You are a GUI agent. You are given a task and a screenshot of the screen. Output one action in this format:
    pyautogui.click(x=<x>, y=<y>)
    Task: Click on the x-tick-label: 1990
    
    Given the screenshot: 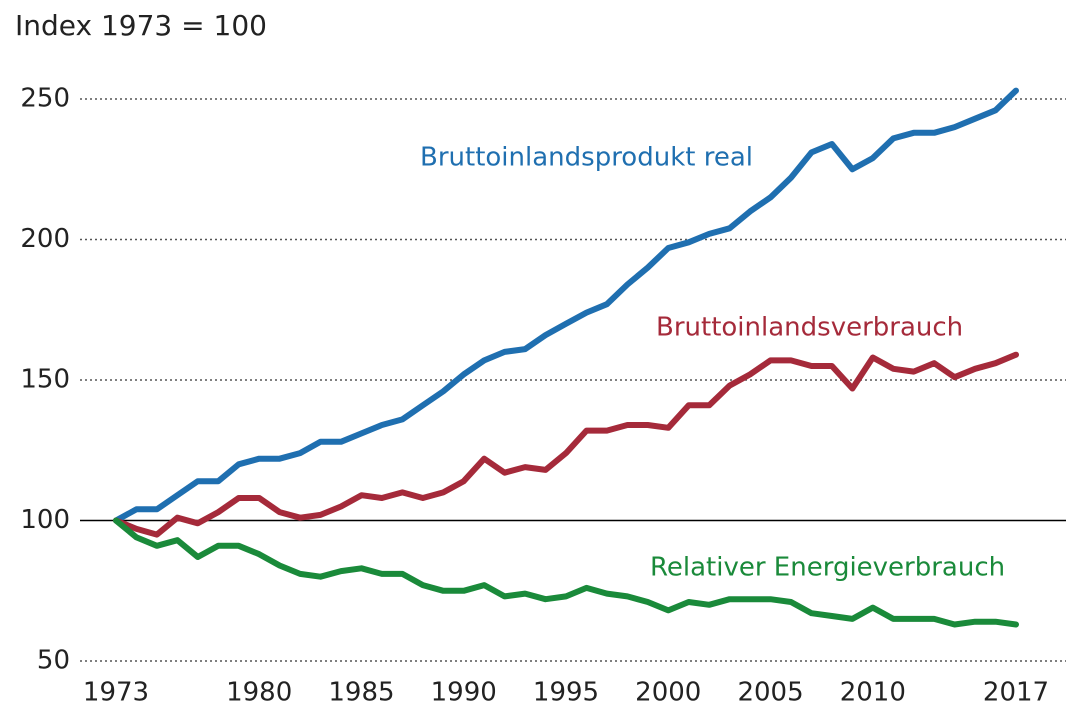 What is the action you would take?
    pyautogui.click(x=464, y=692)
    